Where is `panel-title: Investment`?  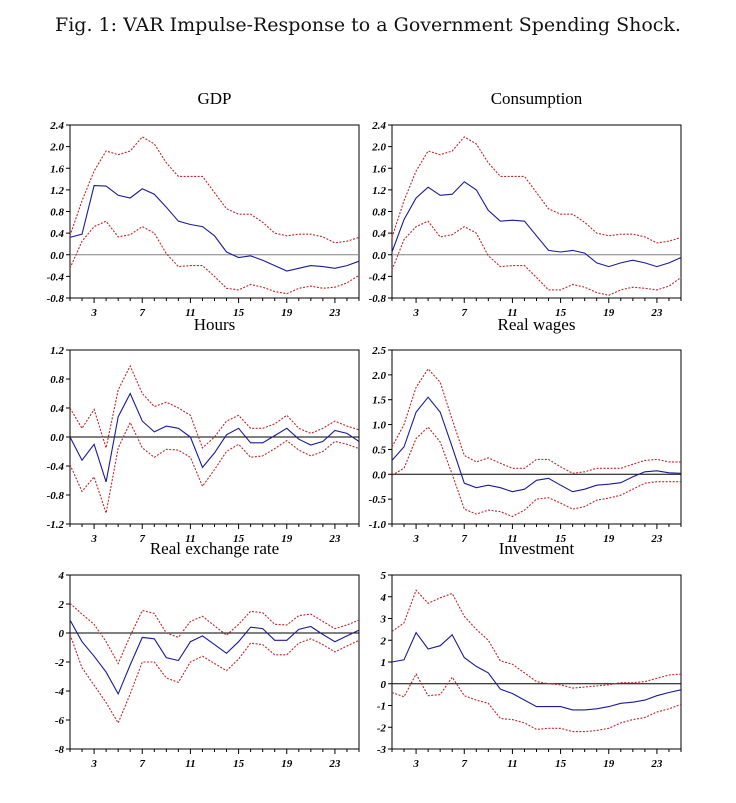 panel-title: Investment is located at coordinates (537, 548).